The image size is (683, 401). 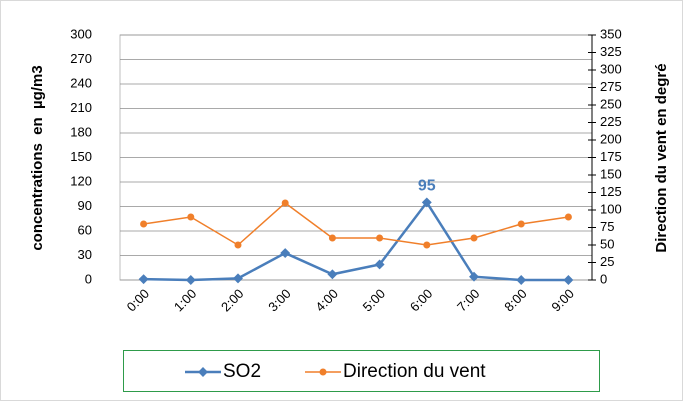 What do you see at coordinates (607, 226) in the screenshot?
I see `y2-tick-label: 75` at bounding box center [607, 226].